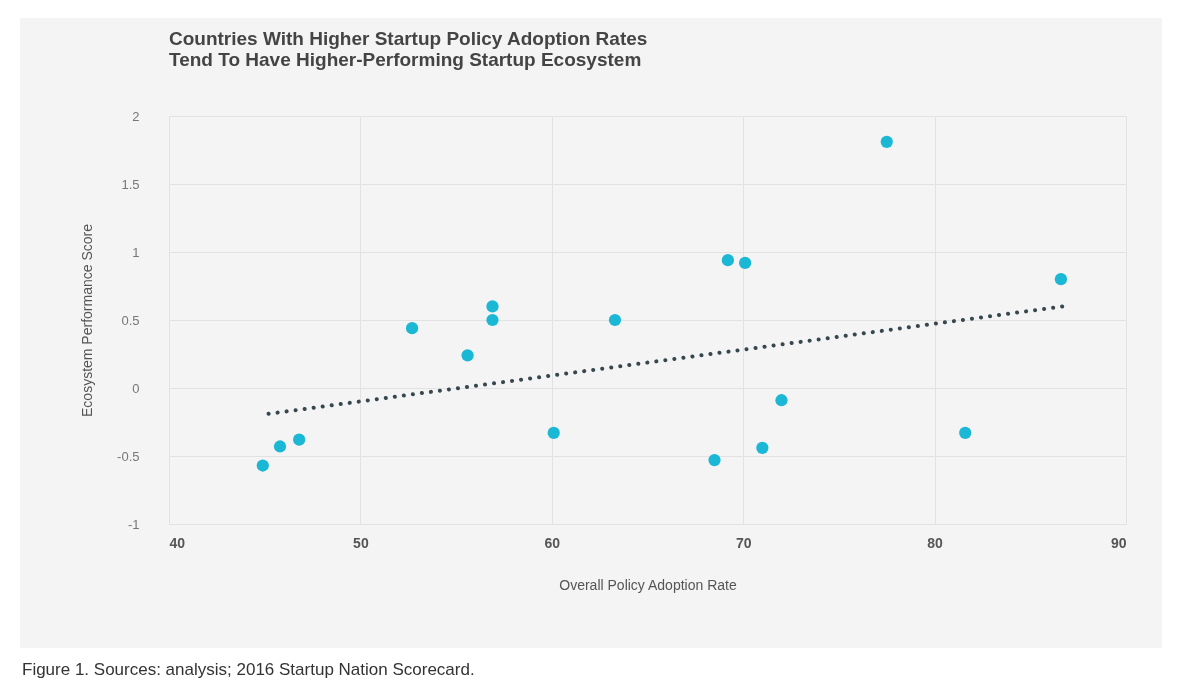 This screenshot has width=1181, height=694. I want to click on x-tick-label: 60, so click(552, 542).